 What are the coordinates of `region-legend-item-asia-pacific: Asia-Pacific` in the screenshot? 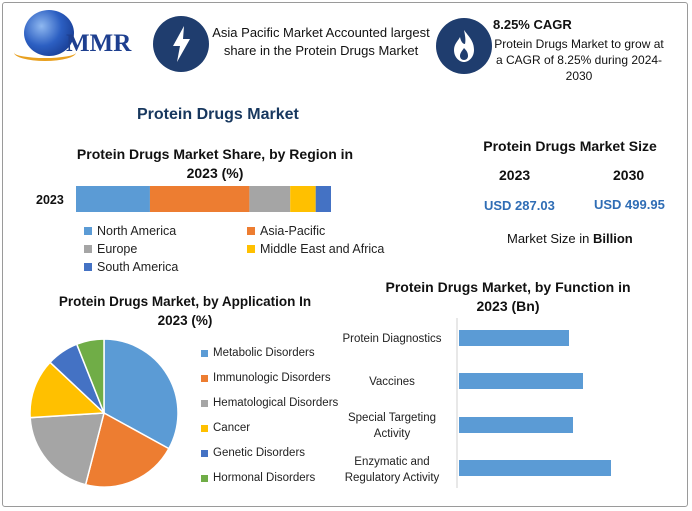 It's located at (286, 231).